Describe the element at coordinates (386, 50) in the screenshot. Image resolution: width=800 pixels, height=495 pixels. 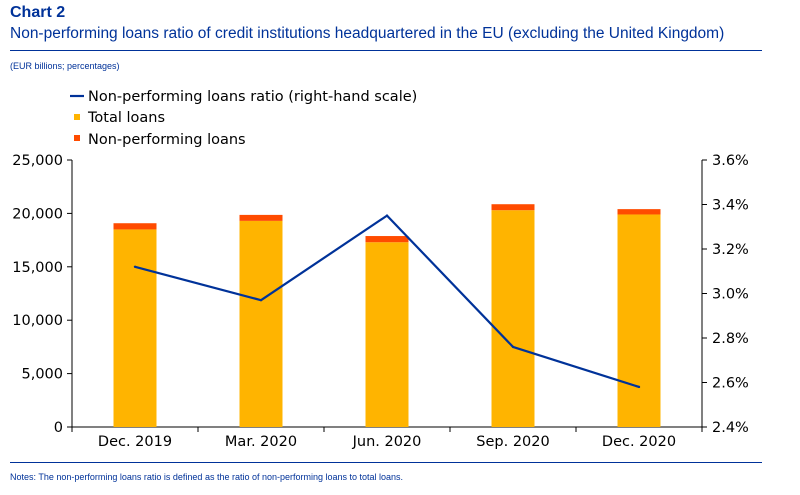
I see `title-divider` at that location.